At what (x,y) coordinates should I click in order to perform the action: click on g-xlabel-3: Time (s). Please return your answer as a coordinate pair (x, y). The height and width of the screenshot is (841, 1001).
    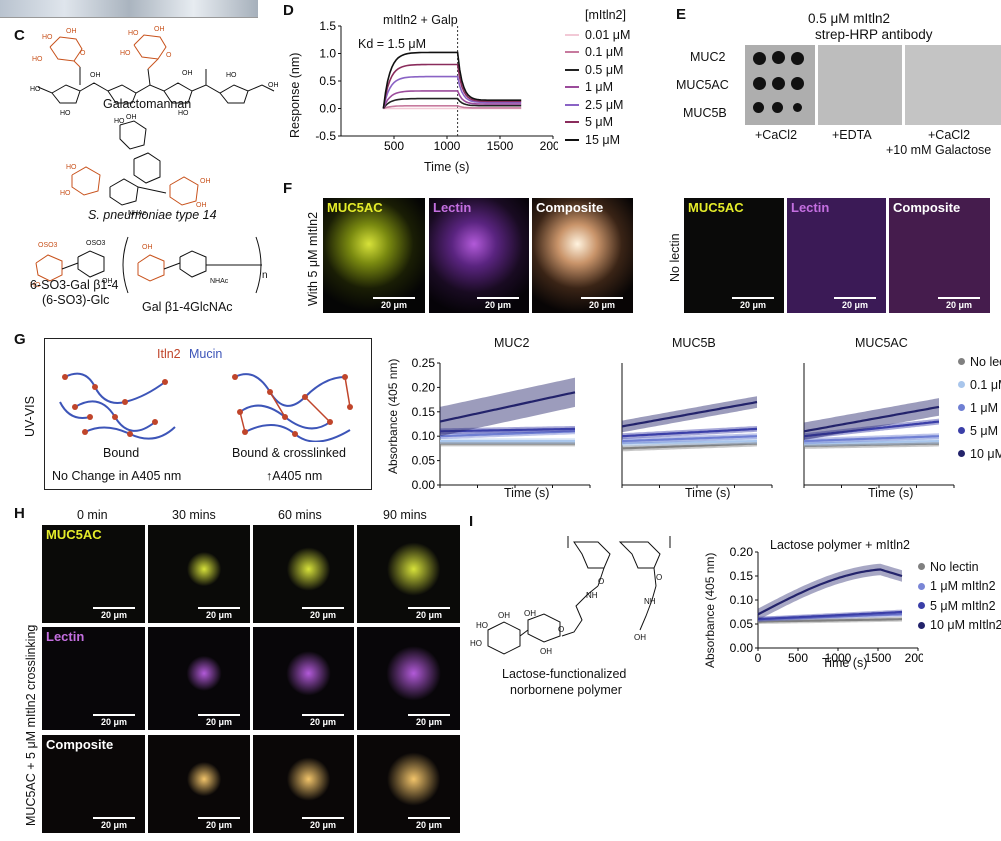
    Looking at the image, I should click on (891, 493).